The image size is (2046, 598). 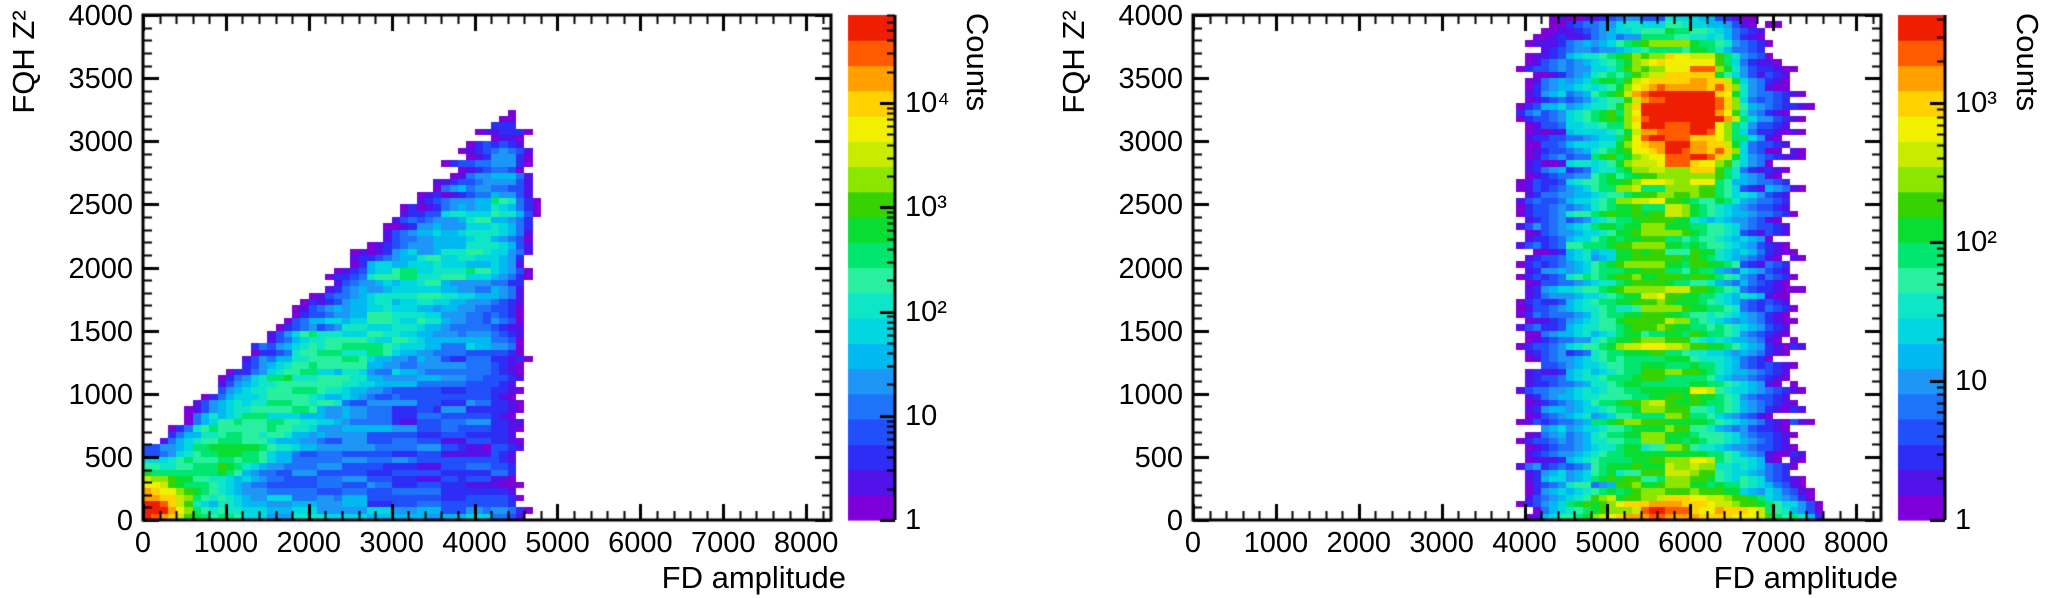 What do you see at coordinates (23, 62) in the screenshot?
I see `y-axis-title-left: FQH Z²` at bounding box center [23, 62].